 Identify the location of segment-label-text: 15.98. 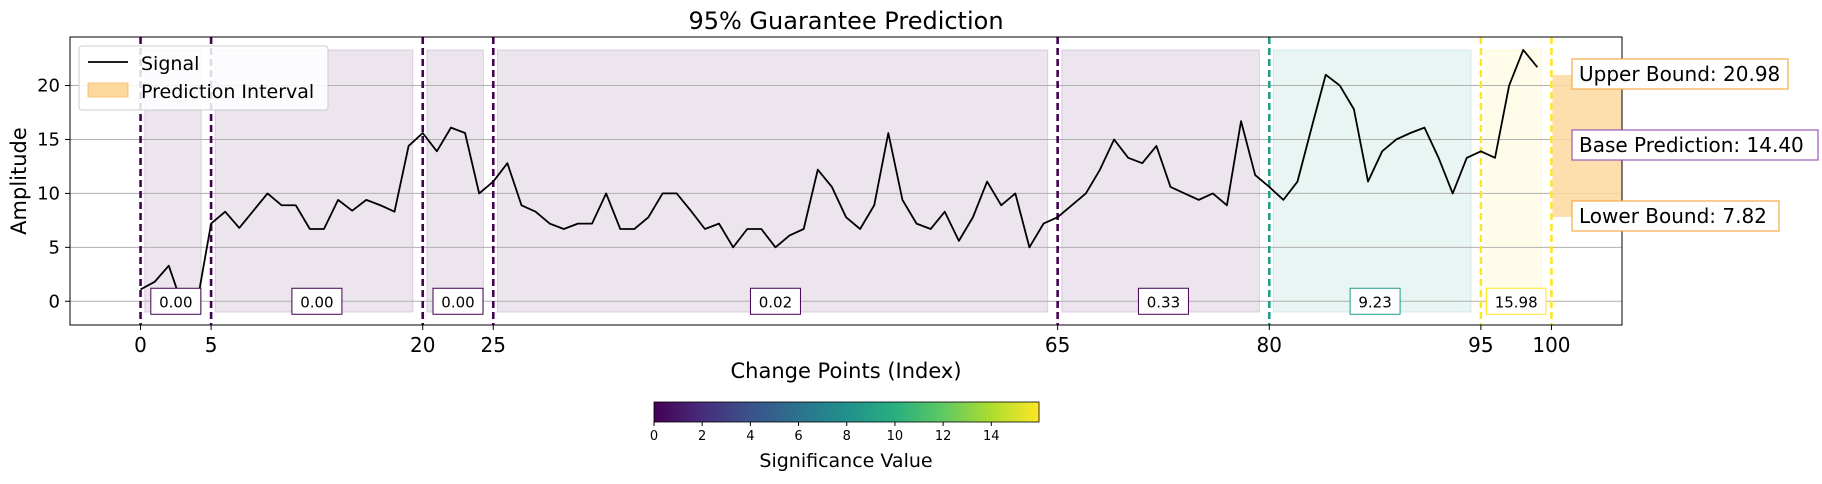
(1516, 302).